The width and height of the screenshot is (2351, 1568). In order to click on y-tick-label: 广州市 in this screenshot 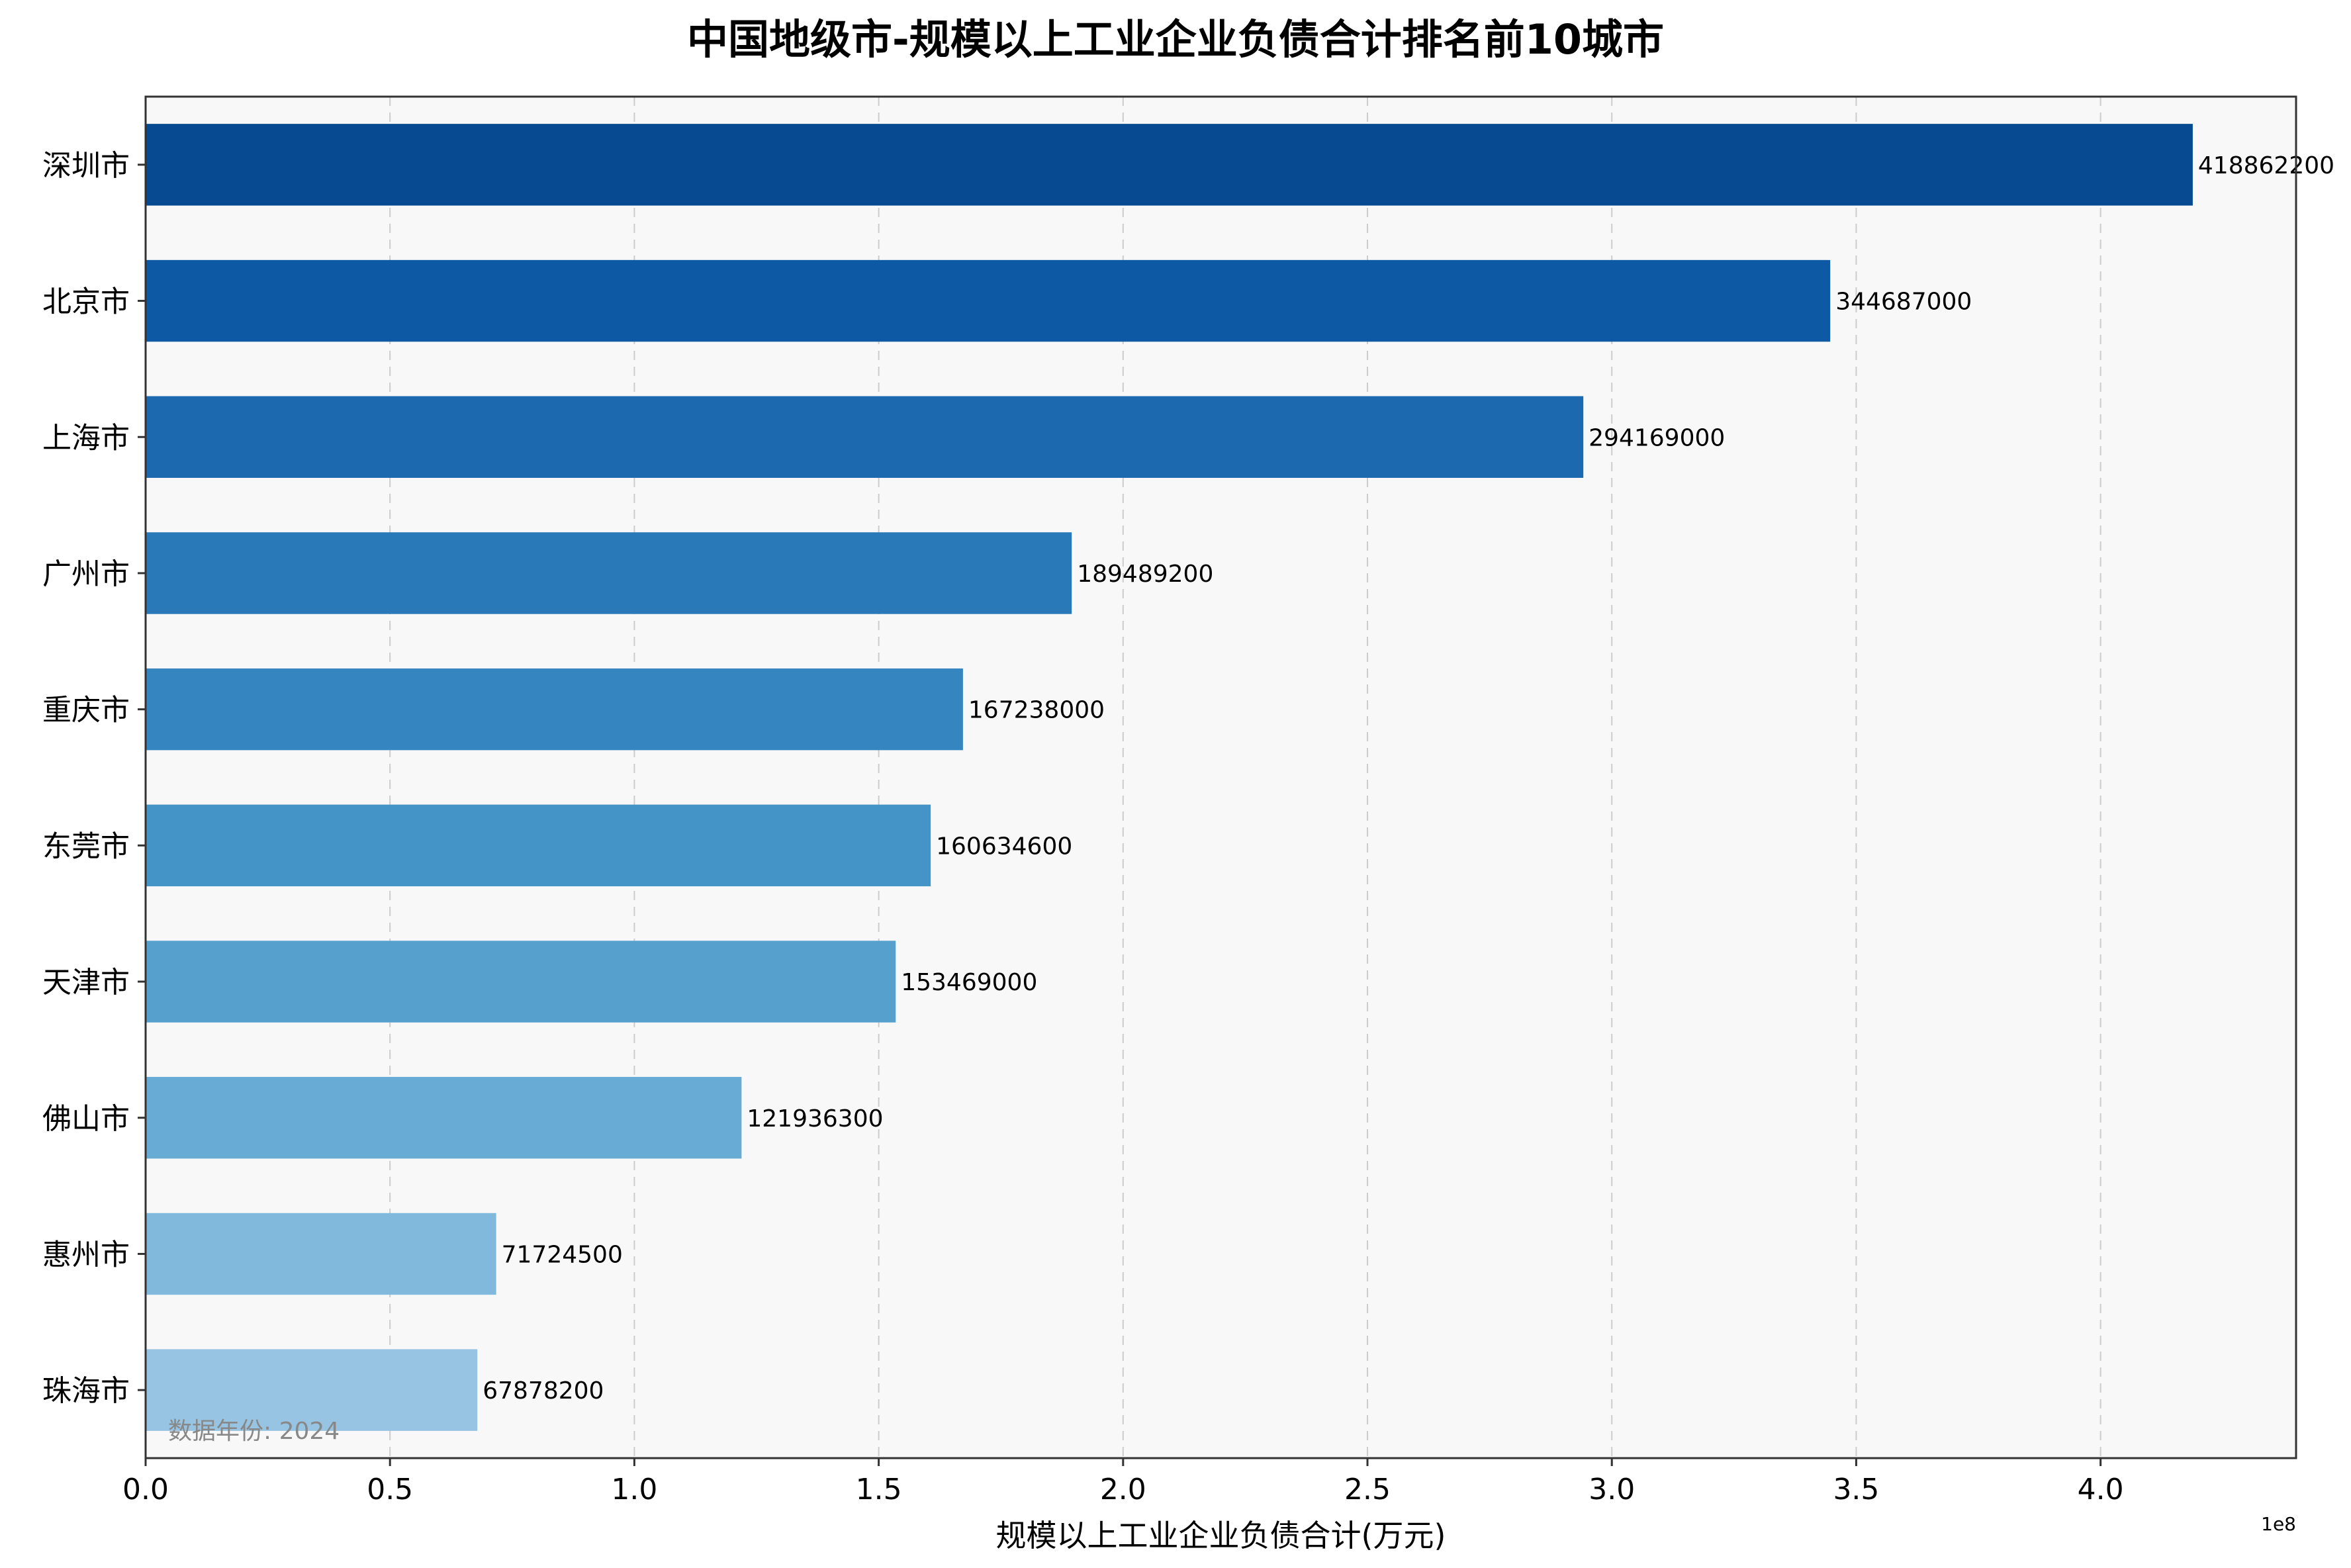, I will do `click(86, 574)`.